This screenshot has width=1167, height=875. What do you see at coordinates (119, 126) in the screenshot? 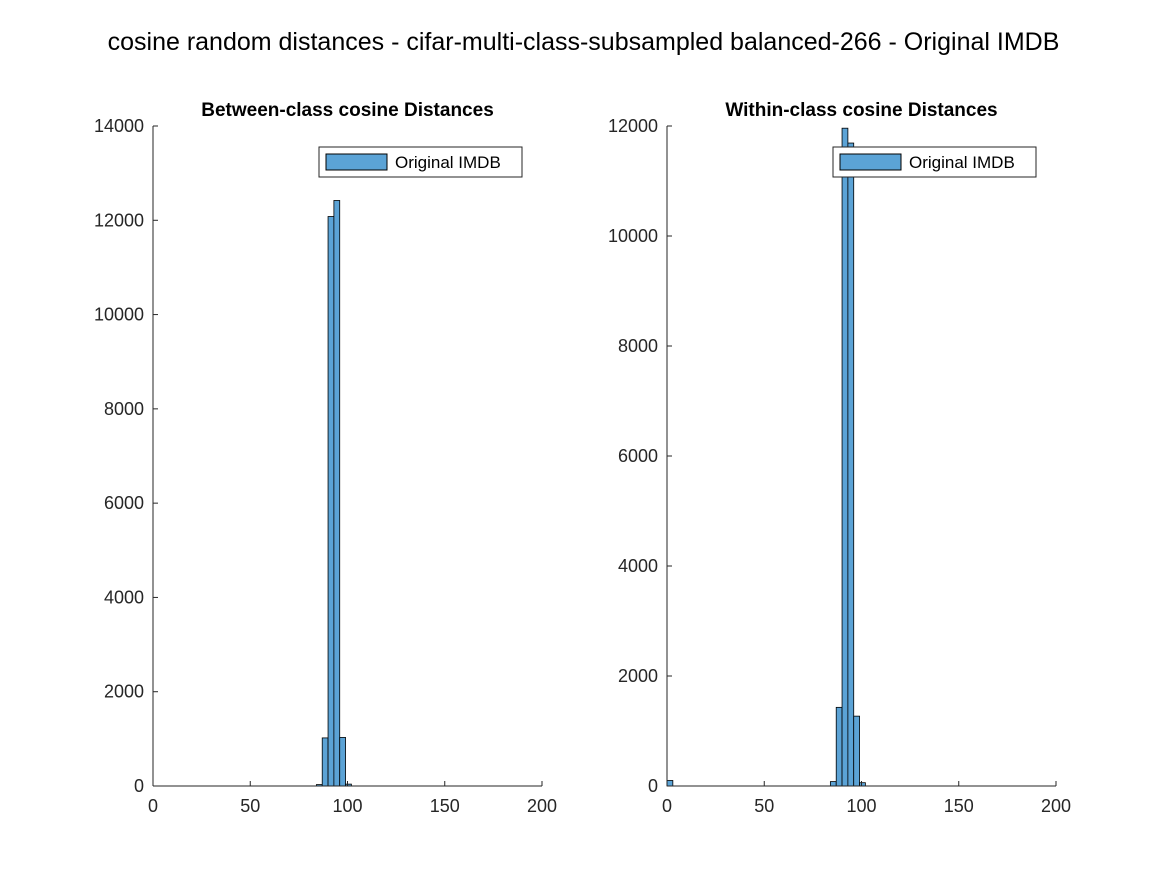
I see `y-tick-label: 14000` at bounding box center [119, 126].